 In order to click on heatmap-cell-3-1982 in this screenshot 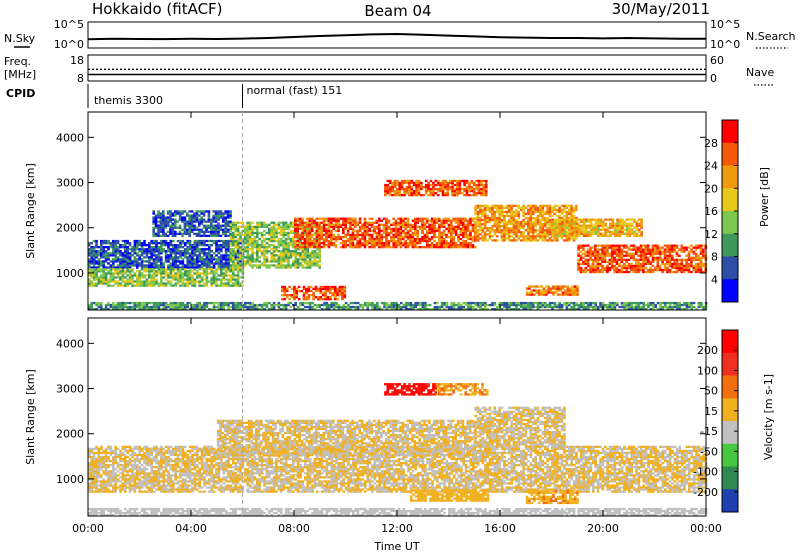, I will do `click(295, 267)`.